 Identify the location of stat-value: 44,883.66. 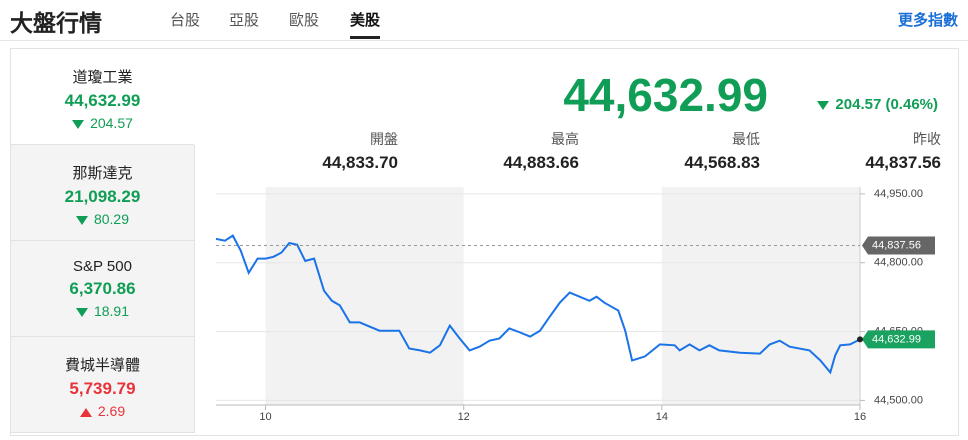
(541, 162).